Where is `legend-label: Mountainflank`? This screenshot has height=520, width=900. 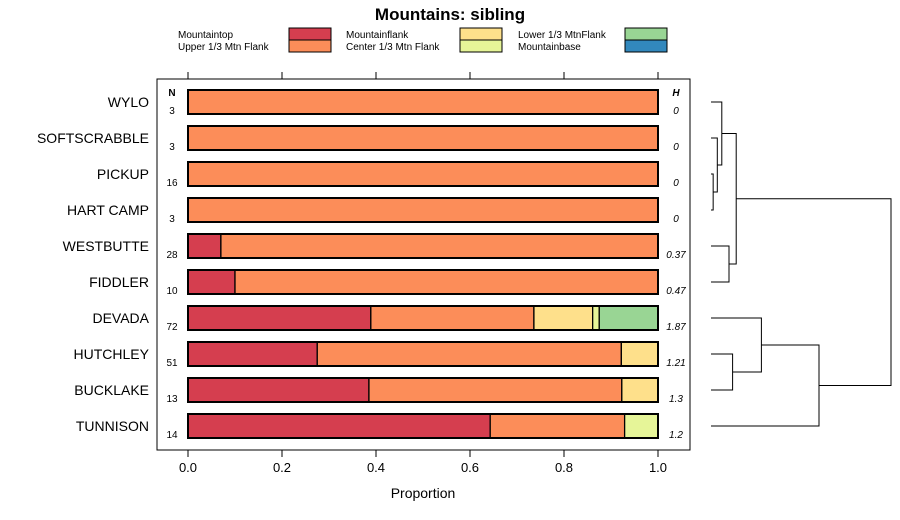 legend-label: Mountainflank is located at coordinates (377, 35).